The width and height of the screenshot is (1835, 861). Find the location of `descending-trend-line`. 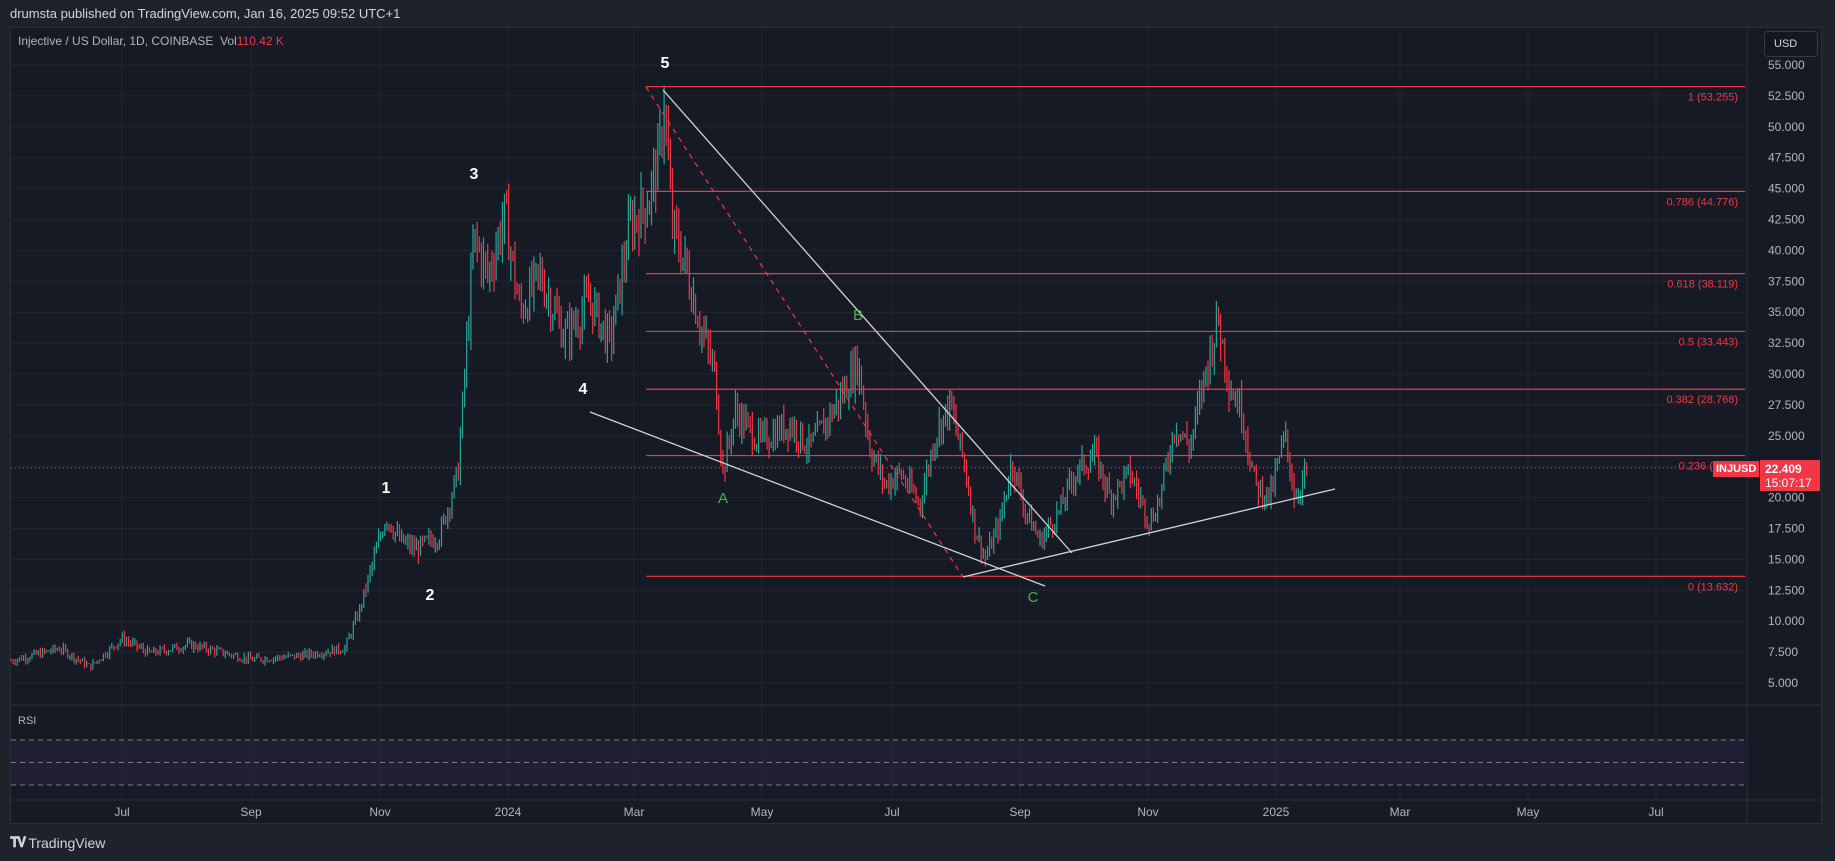

descending-trend-line is located at coordinates (867, 321).